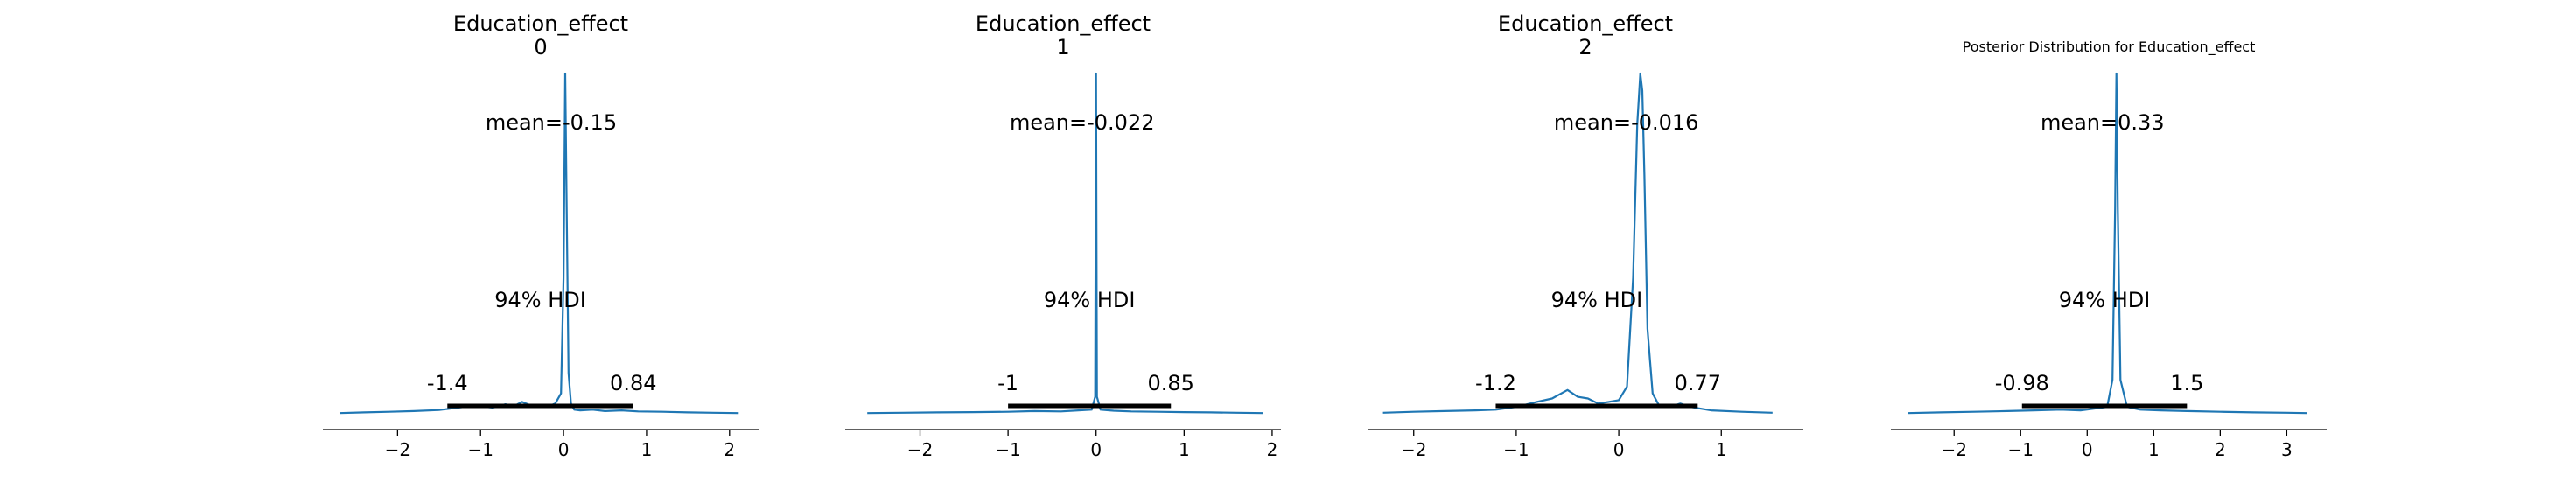 This screenshot has height=483, width=2576. Describe the element at coordinates (1082, 122) in the screenshot. I see `mean-label: mean=-0.022` at that location.